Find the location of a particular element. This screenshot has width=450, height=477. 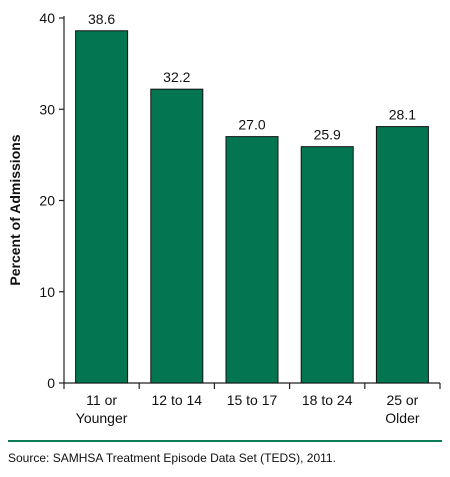

bar-value-label: 28.1 is located at coordinates (402, 115).